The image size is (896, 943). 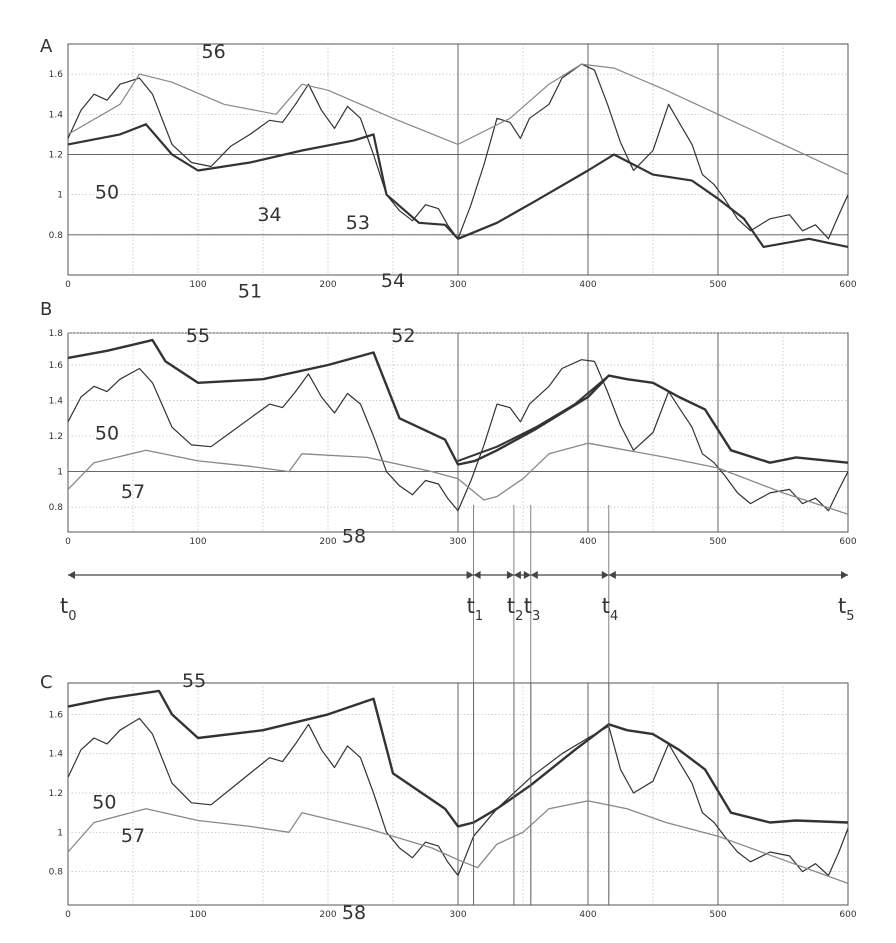 What do you see at coordinates (479, 616) in the screenshot?
I see `timeline-mark-subscript: 1` at bounding box center [479, 616].